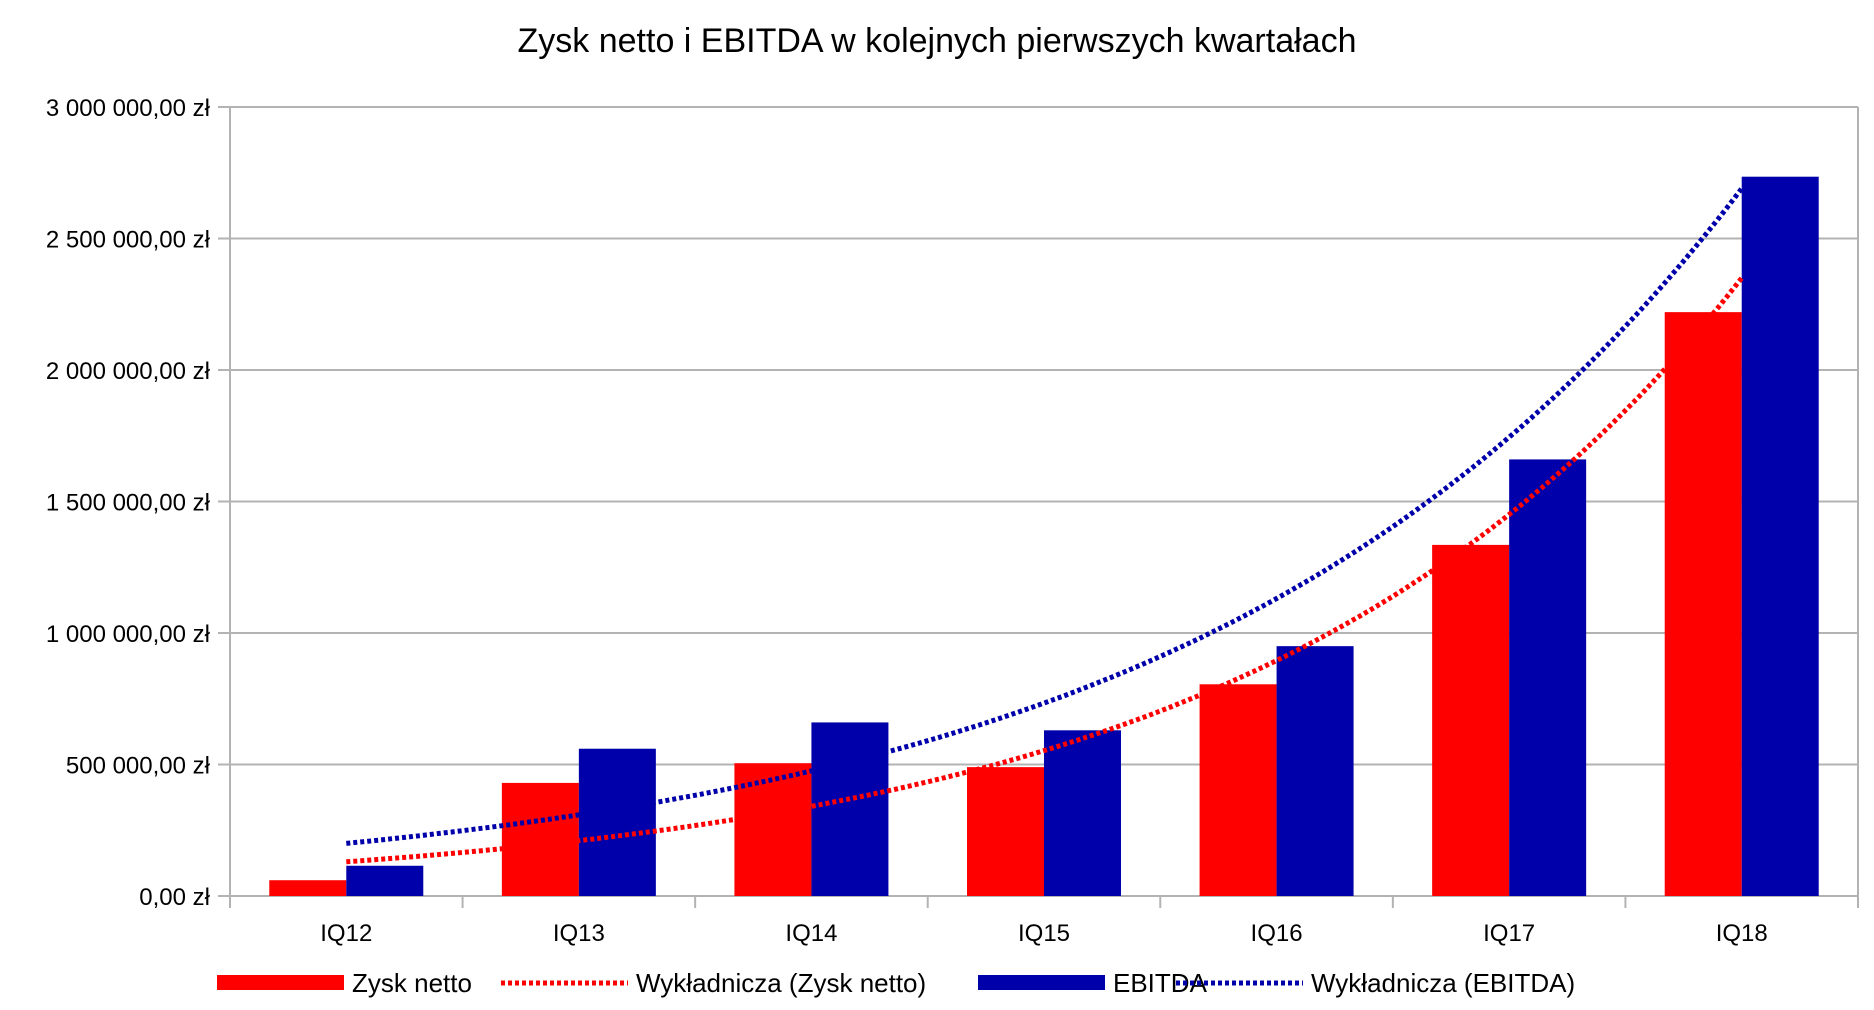 This screenshot has width=1874, height=1010. Describe the element at coordinates (781, 983) in the screenshot. I see `legend-label: Wykładnicza (Zysk netto)` at that location.